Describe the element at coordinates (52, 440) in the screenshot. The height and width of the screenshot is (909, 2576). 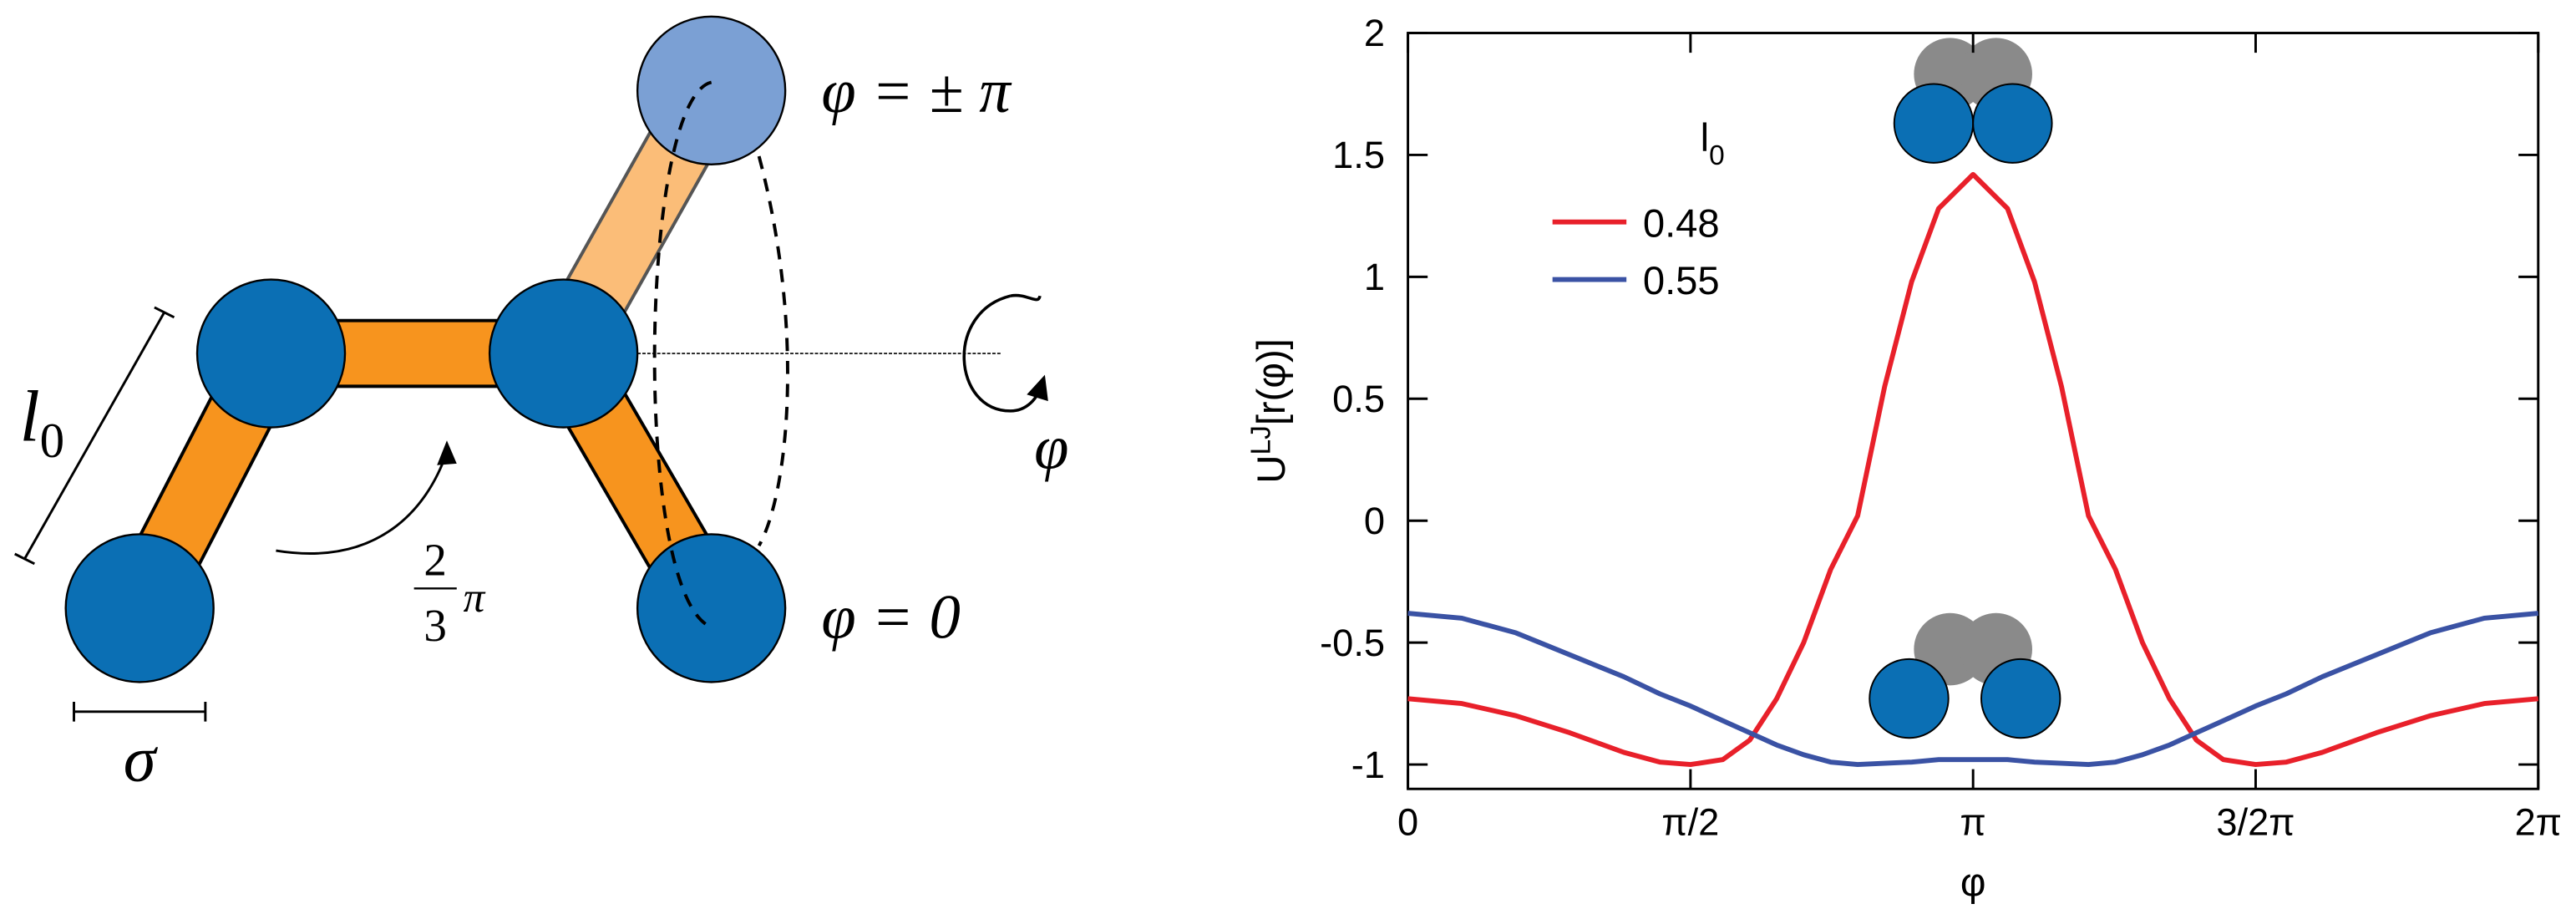
I see `bond-label-sub: 0` at that location.